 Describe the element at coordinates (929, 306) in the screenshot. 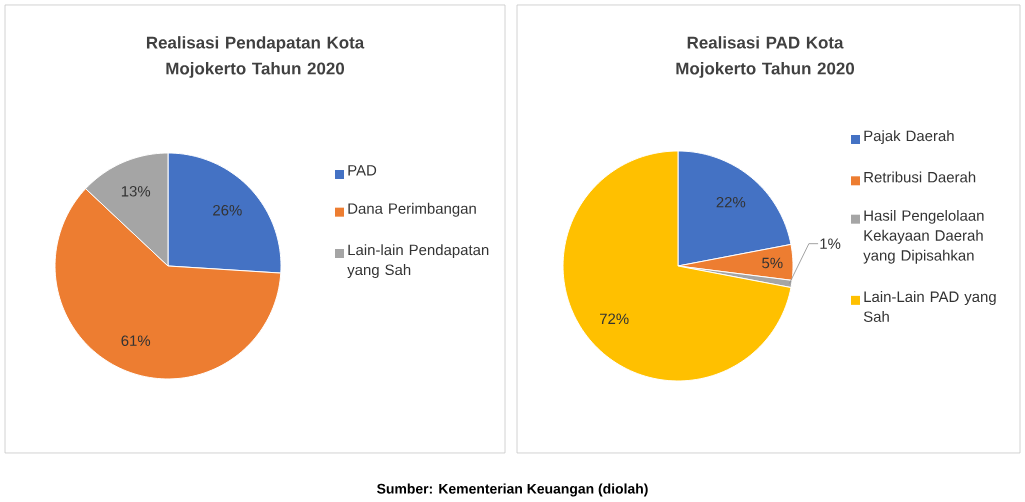

I see `legend-label: Lain-Lain PAD yang Sah` at that location.